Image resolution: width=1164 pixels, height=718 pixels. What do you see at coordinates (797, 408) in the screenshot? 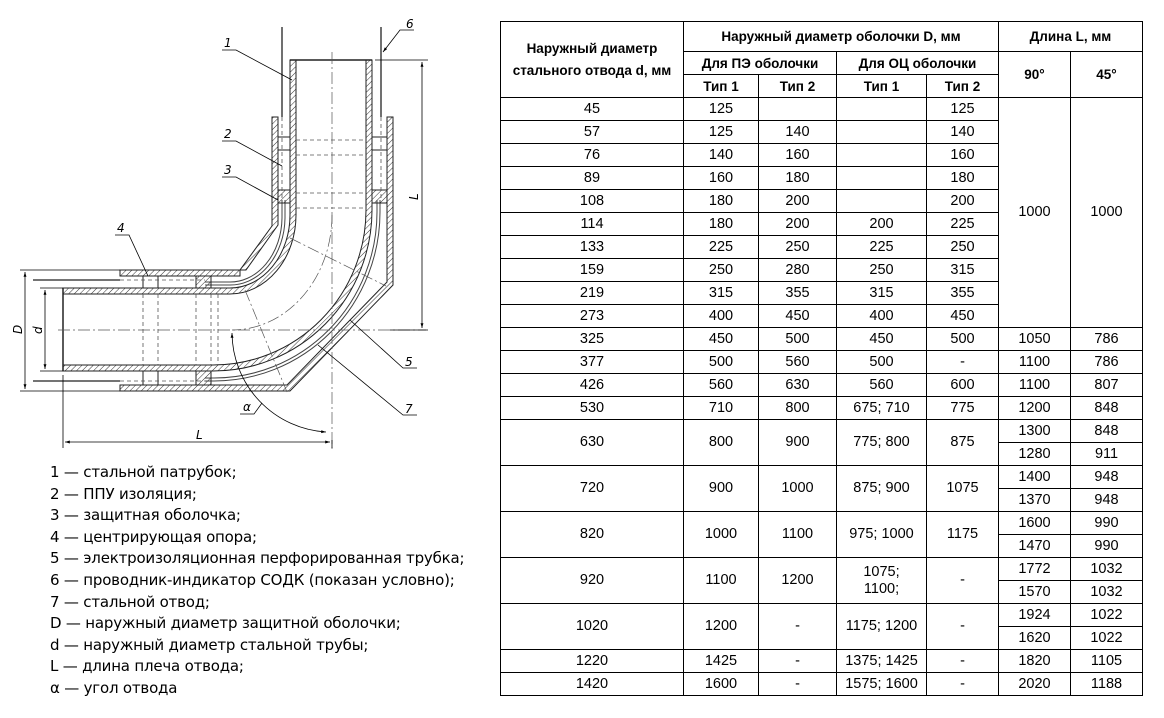
I see `cell-pe-type2: 800` at bounding box center [797, 408].